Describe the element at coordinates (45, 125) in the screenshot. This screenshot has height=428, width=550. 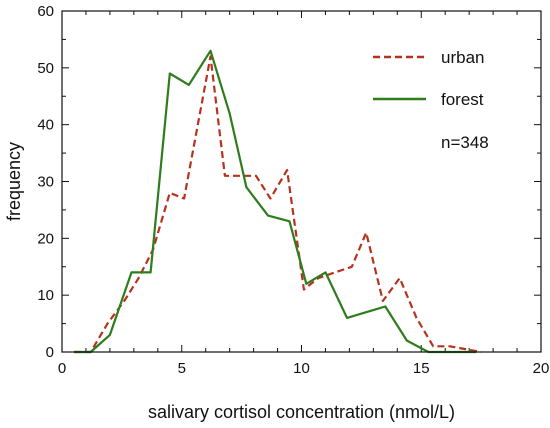
I see `y-tick-label: 40` at that location.